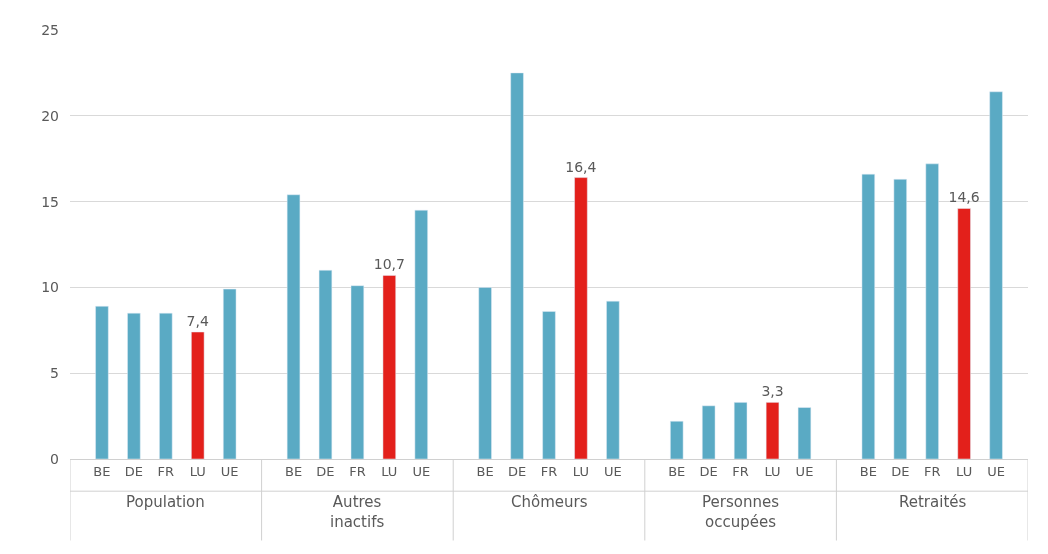 This screenshot has height=554, width=1048. I want to click on x-tick-label: Personnes occupées, so click(741, 512).